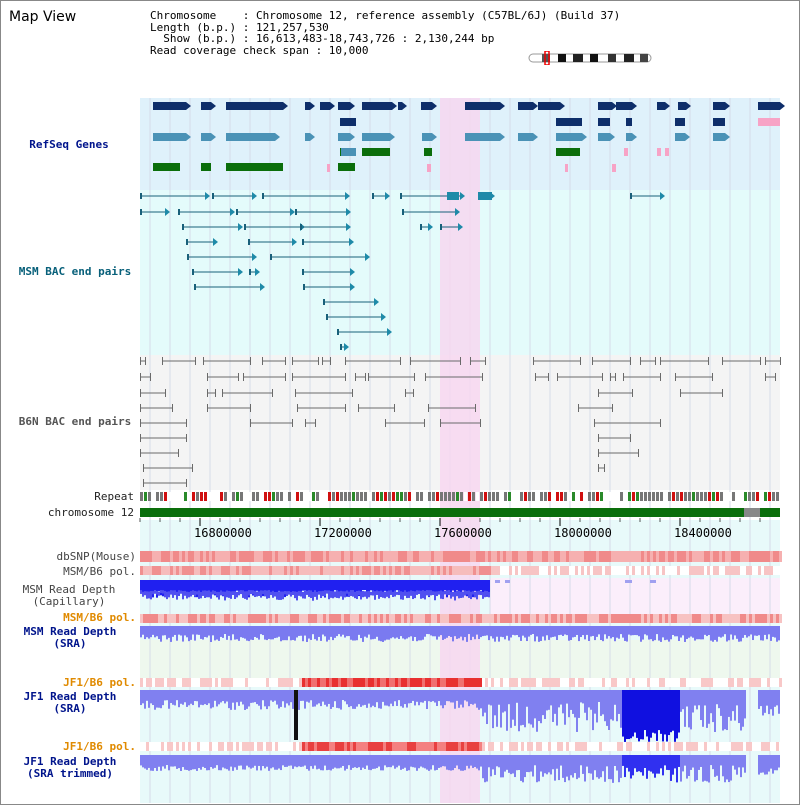 This screenshot has height=805, width=800. I want to click on label-jf1-trimmed: JF1 Read Depth (SRA trimmed), so click(70, 768).